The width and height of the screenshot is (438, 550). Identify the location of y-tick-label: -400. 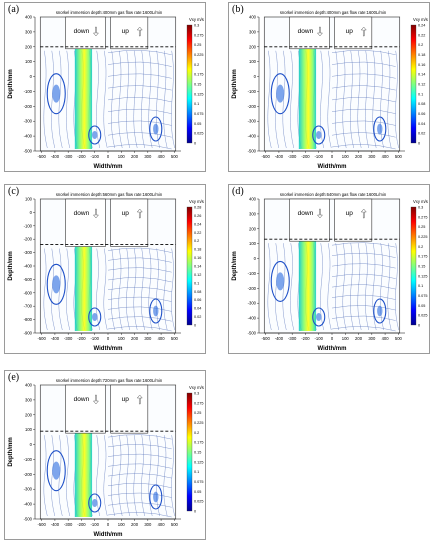
(252, 318).